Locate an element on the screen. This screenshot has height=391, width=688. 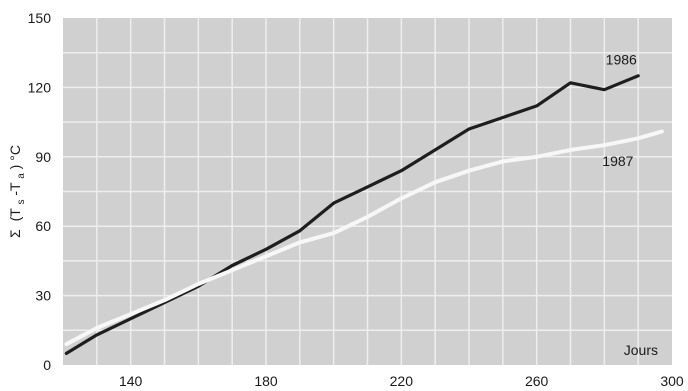
y-axis-label-sub-a: a is located at coordinates (21, 176).